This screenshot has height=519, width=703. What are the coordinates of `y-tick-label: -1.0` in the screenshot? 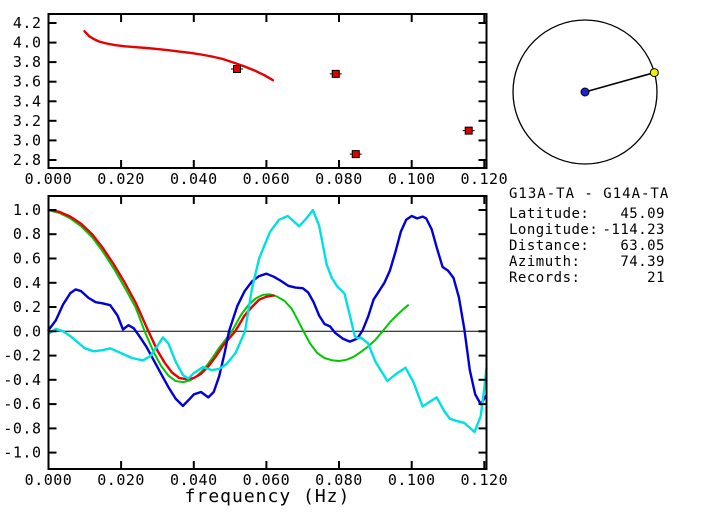 It's located at (22, 453).